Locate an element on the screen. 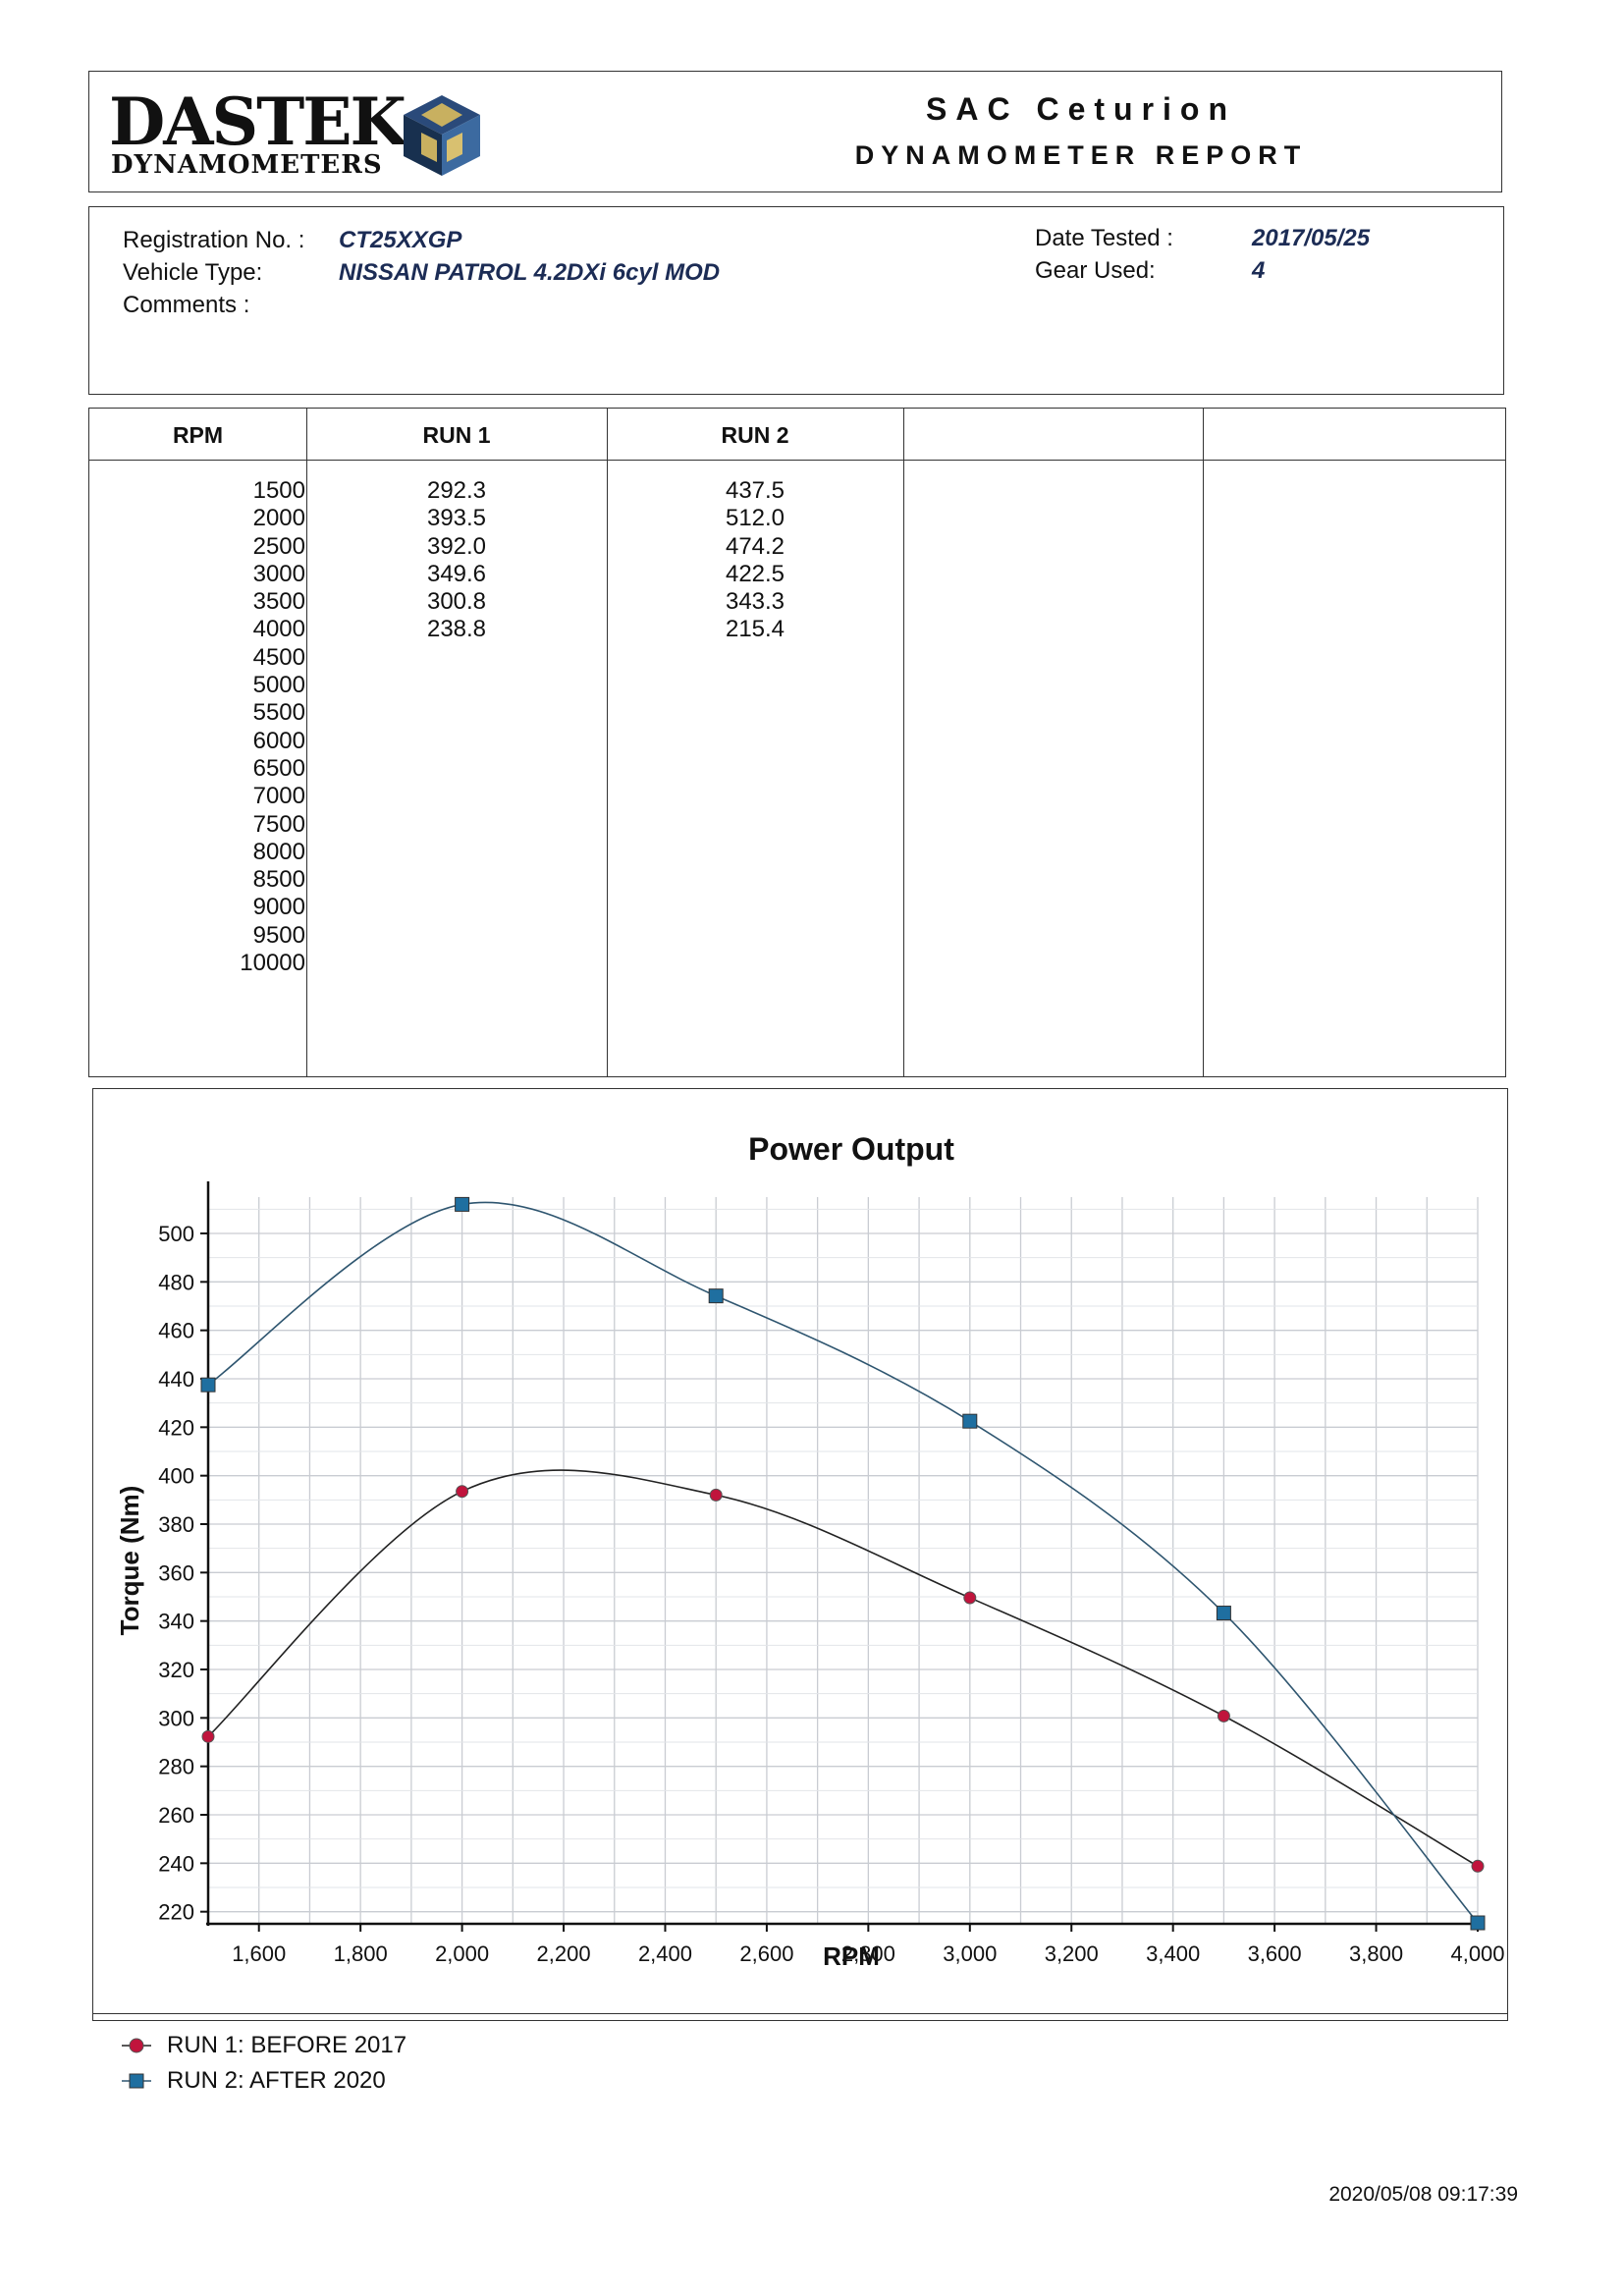 This screenshot has width=1624, height=2296. legend-entry-run1: RUN 1: BEFORE 2017 is located at coordinates (264, 2046).